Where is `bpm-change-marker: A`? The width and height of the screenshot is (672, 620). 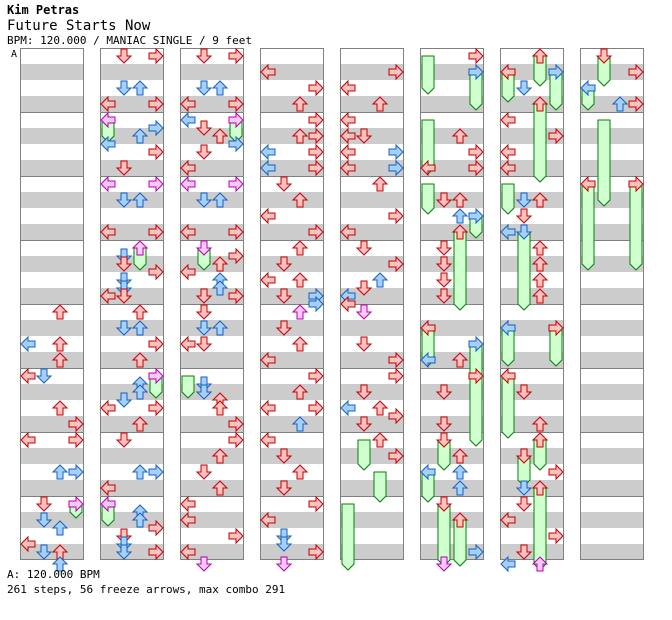 bpm-change-marker: A is located at coordinates (14, 54).